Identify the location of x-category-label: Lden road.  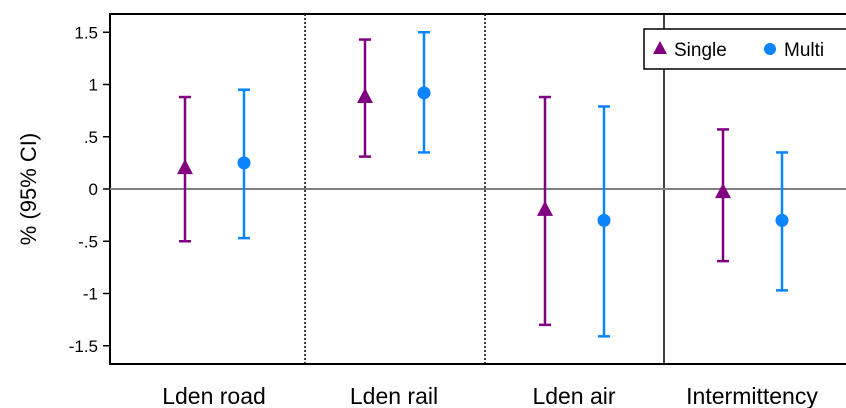
(214, 395).